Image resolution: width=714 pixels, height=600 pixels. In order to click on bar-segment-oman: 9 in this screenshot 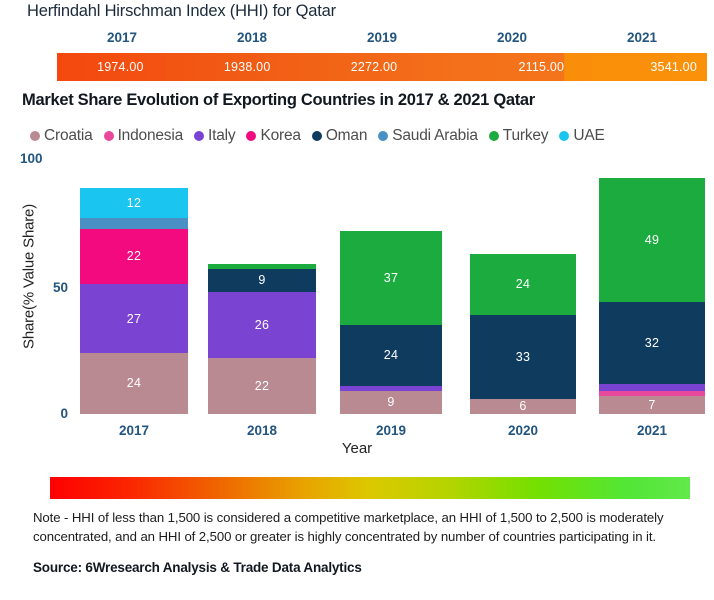, I will do `click(262, 281)`.